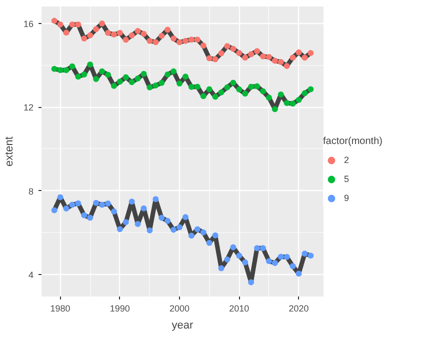 The width and height of the screenshot is (432, 345). What do you see at coordinates (28, 107) in the screenshot?
I see `y-tick-label: 12` at bounding box center [28, 107].